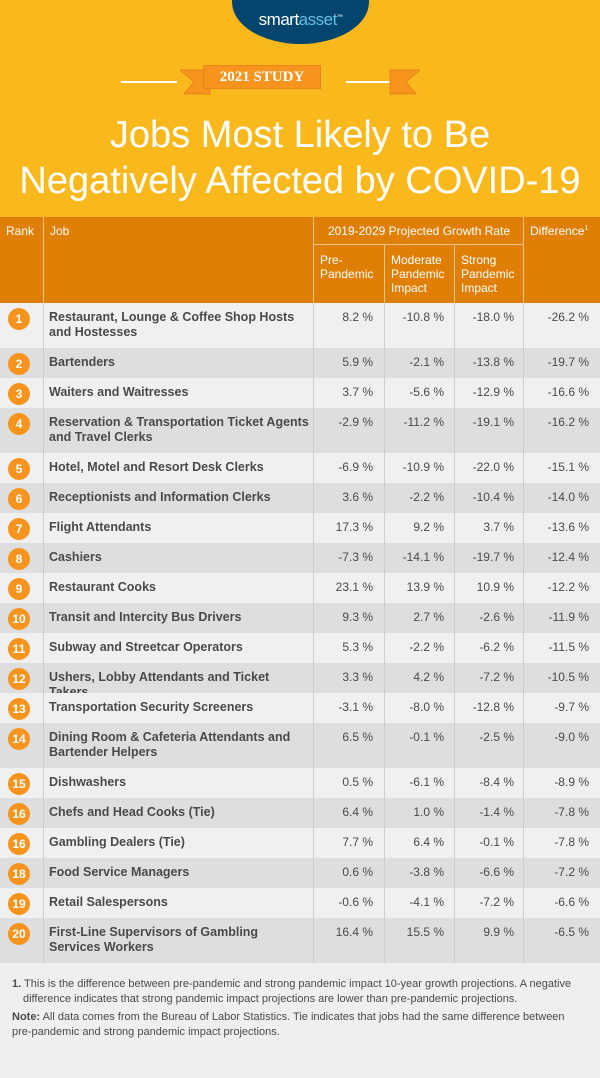 This screenshot has height=1078, width=600. Describe the element at coordinates (568, 317) in the screenshot. I see `diff-value: -26.2 %` at that location.